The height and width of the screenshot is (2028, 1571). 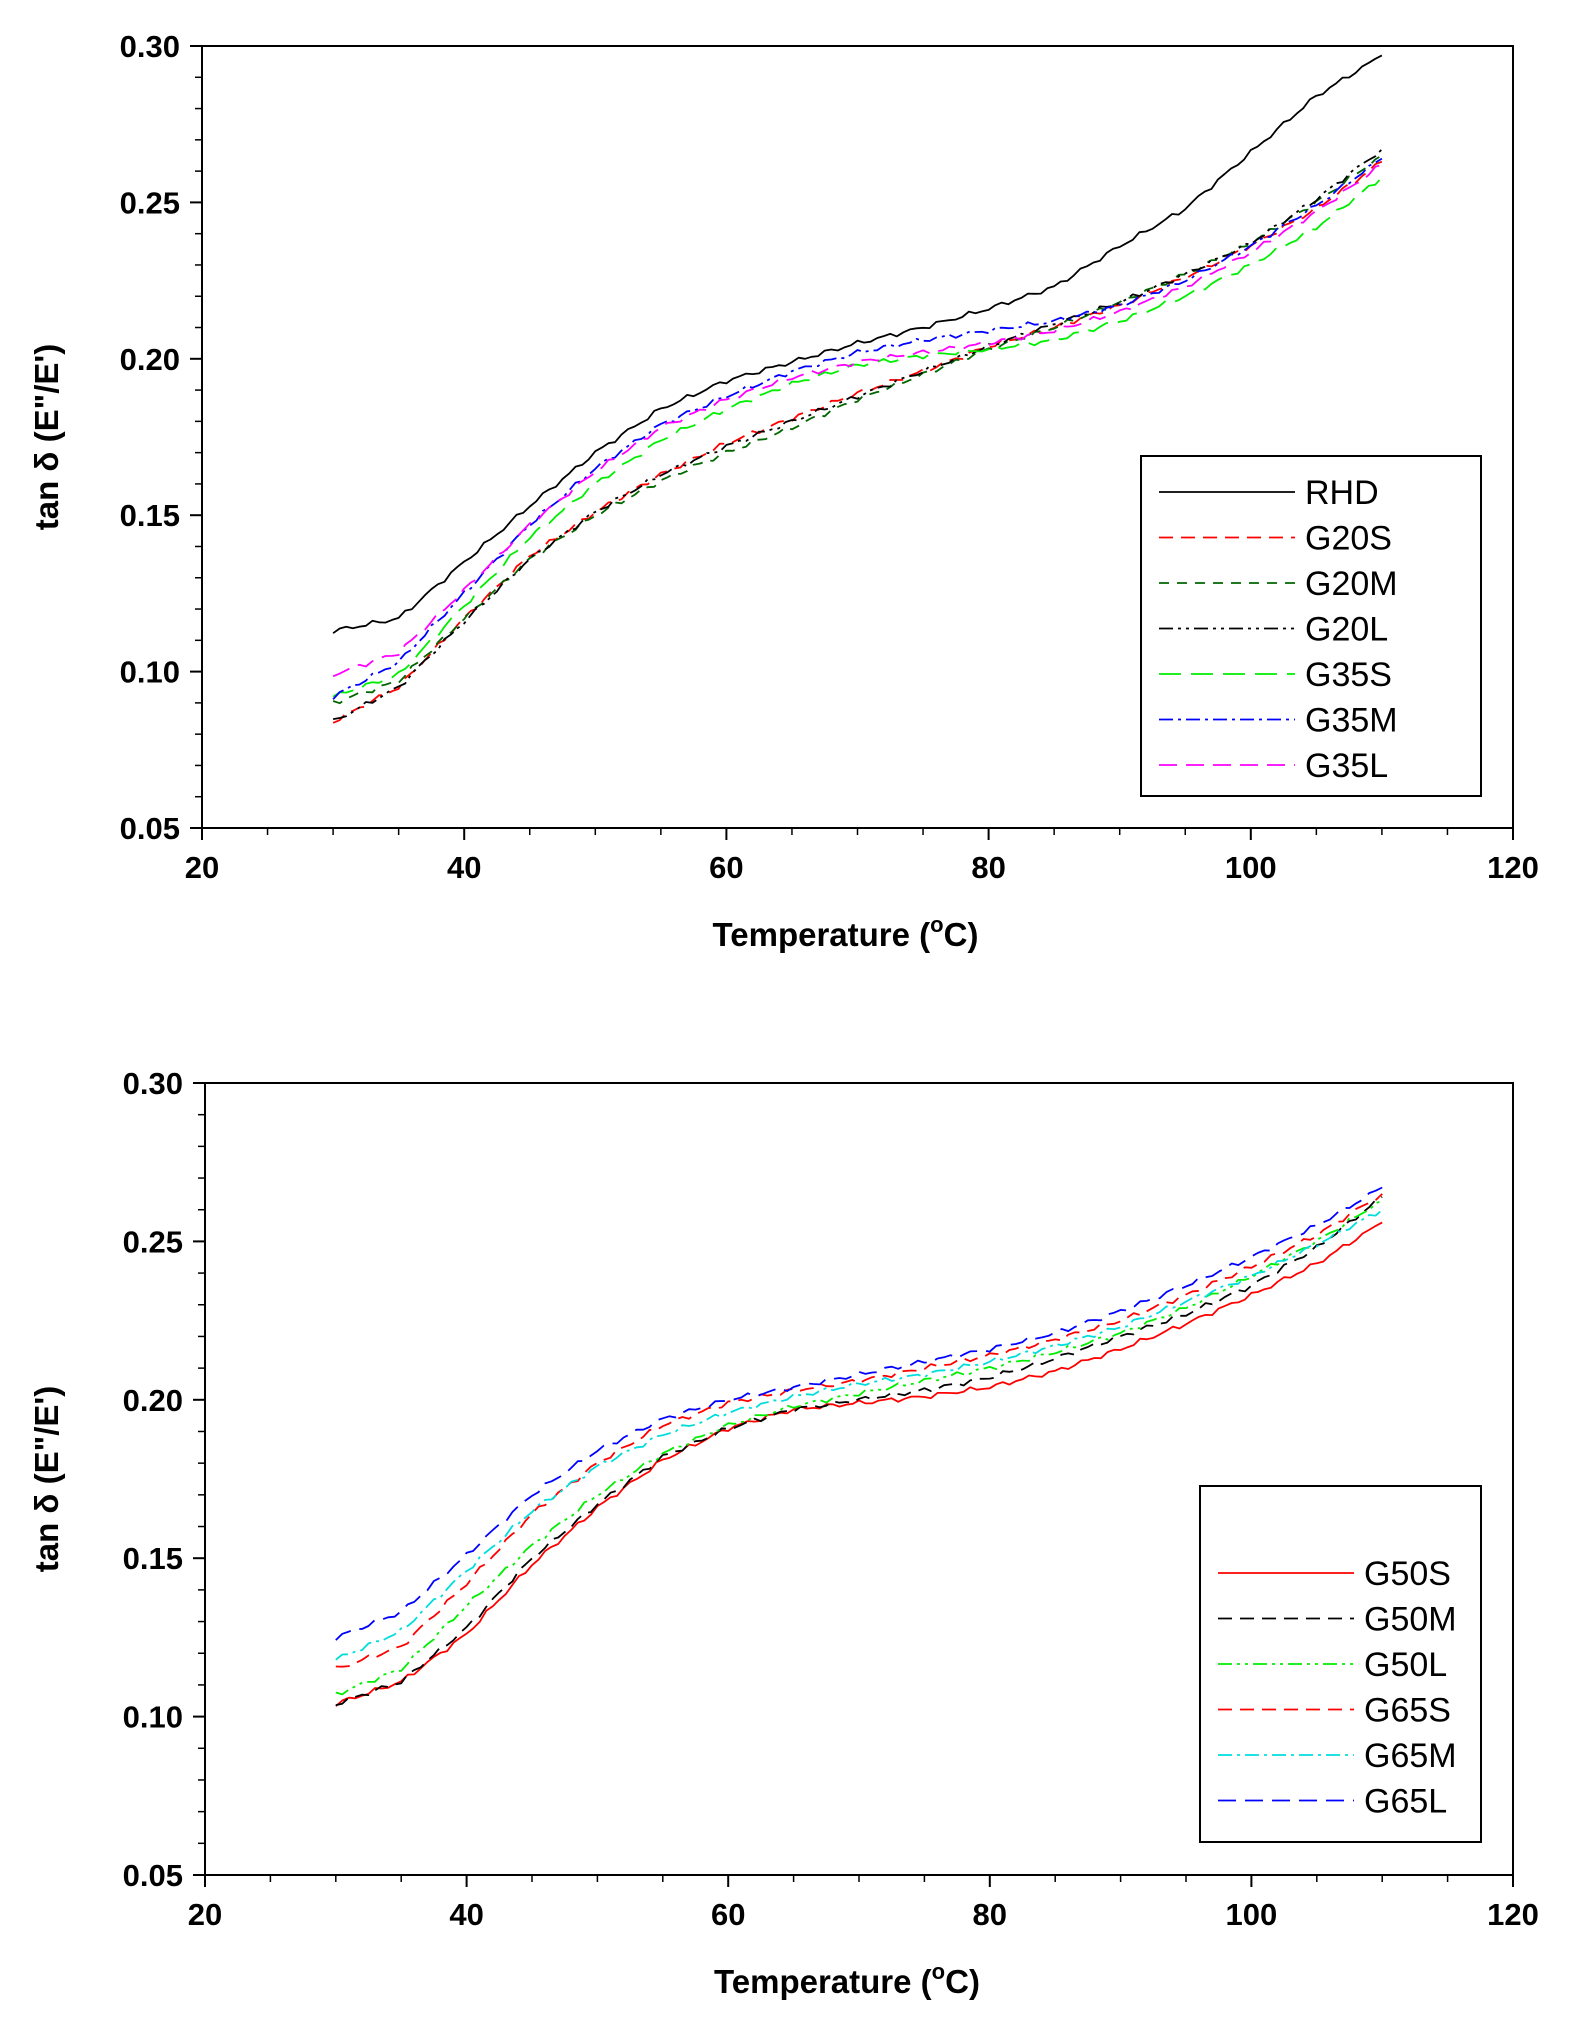 I want to click on legend-box, so click(x=1311, y=626).